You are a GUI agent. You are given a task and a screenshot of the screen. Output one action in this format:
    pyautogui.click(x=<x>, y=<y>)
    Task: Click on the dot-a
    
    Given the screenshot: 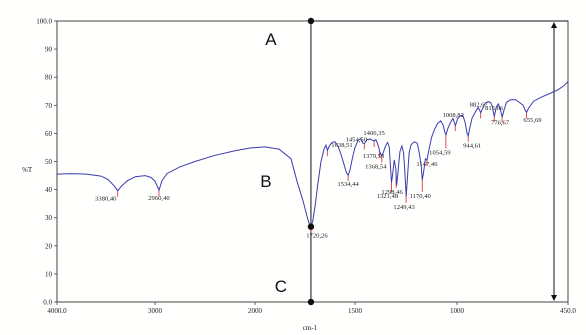 What is the action you would take?
    pyautogui.click(x=311, y=21)
    